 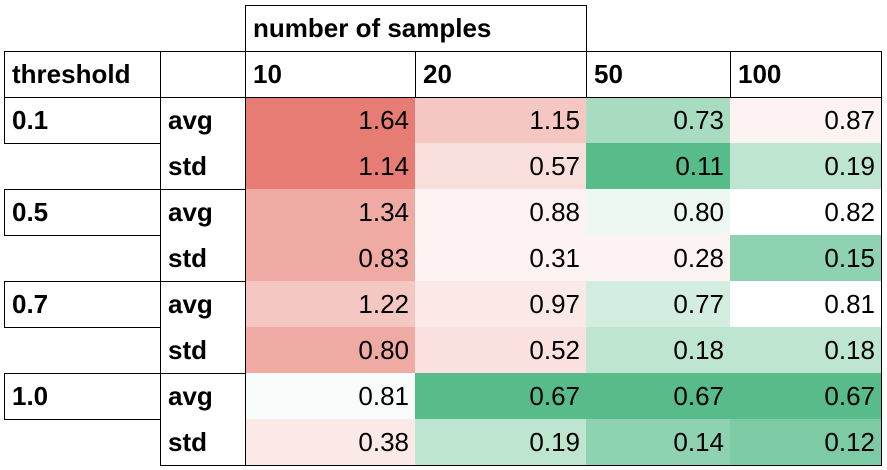 What do you see at coordinates (500, 258) in the screenshot?
I see `heatmap-cell: 0.31` at bounding box center [500, 258].